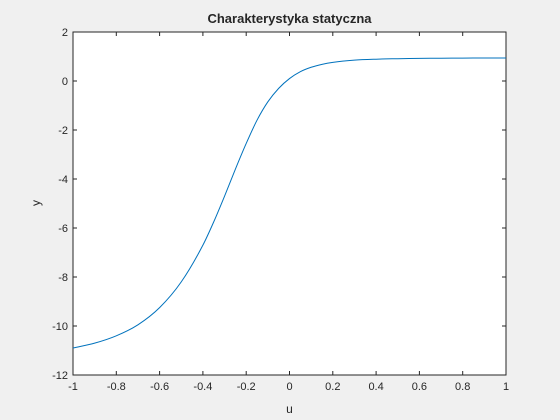 The image size is (560, 420). I want to click on y-tick-label: -2, so click(63, 131).